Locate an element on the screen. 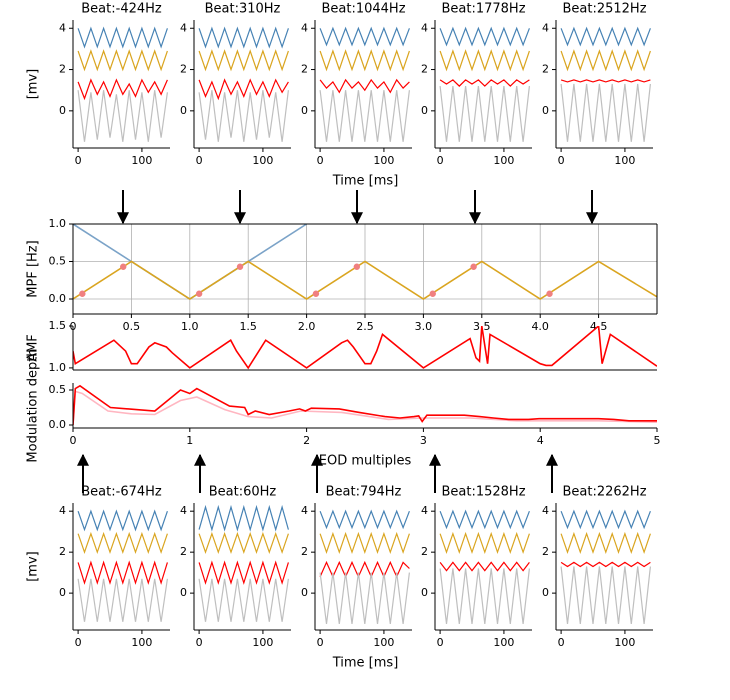  panel: 0 2 4 0 100 Beat:-674Hz [mv] is located at coordinates (98, 567).